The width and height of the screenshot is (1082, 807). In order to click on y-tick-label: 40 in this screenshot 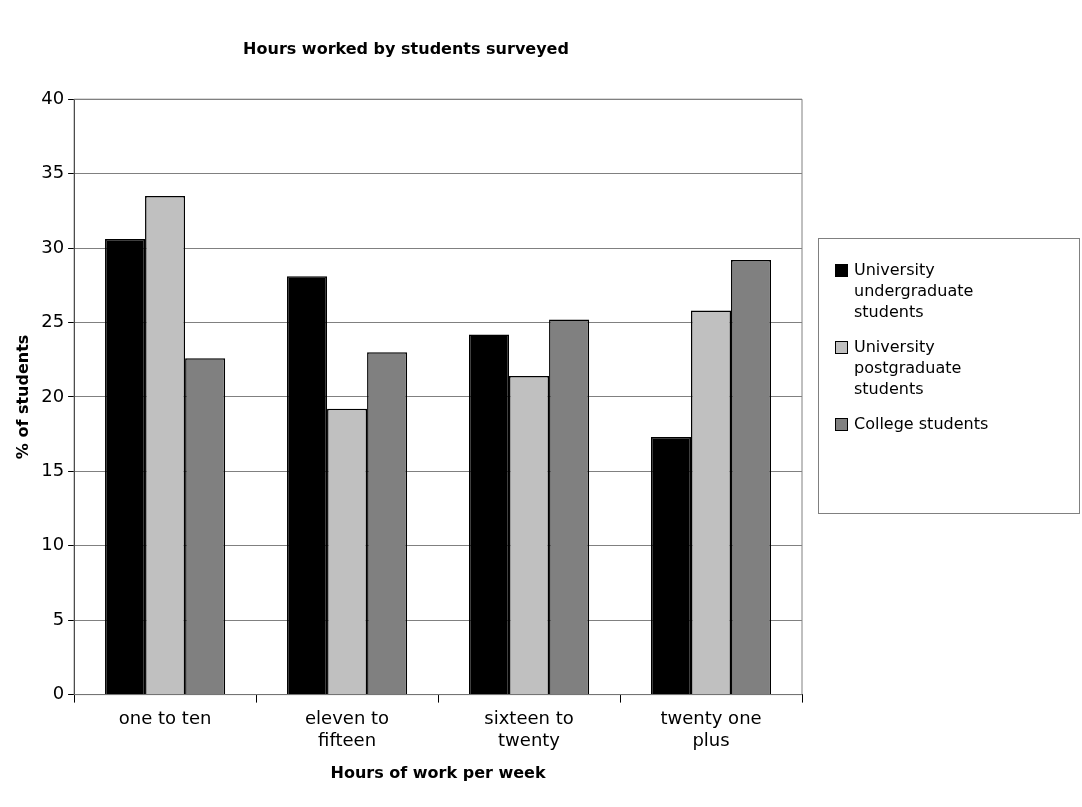, I will do `click(53, 97)`.